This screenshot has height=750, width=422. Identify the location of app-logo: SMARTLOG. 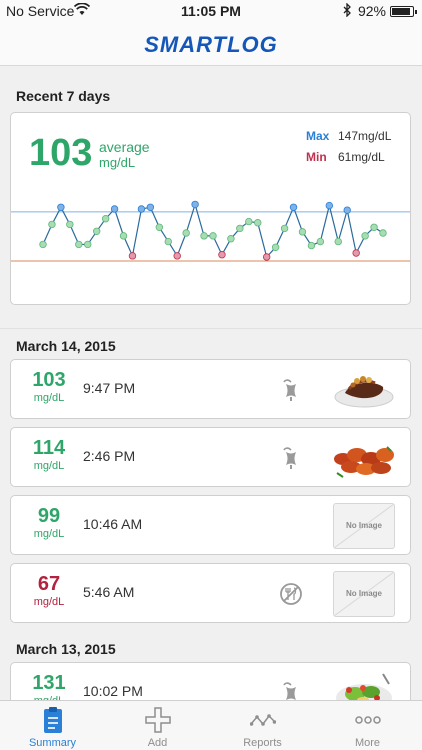
(211, 44).